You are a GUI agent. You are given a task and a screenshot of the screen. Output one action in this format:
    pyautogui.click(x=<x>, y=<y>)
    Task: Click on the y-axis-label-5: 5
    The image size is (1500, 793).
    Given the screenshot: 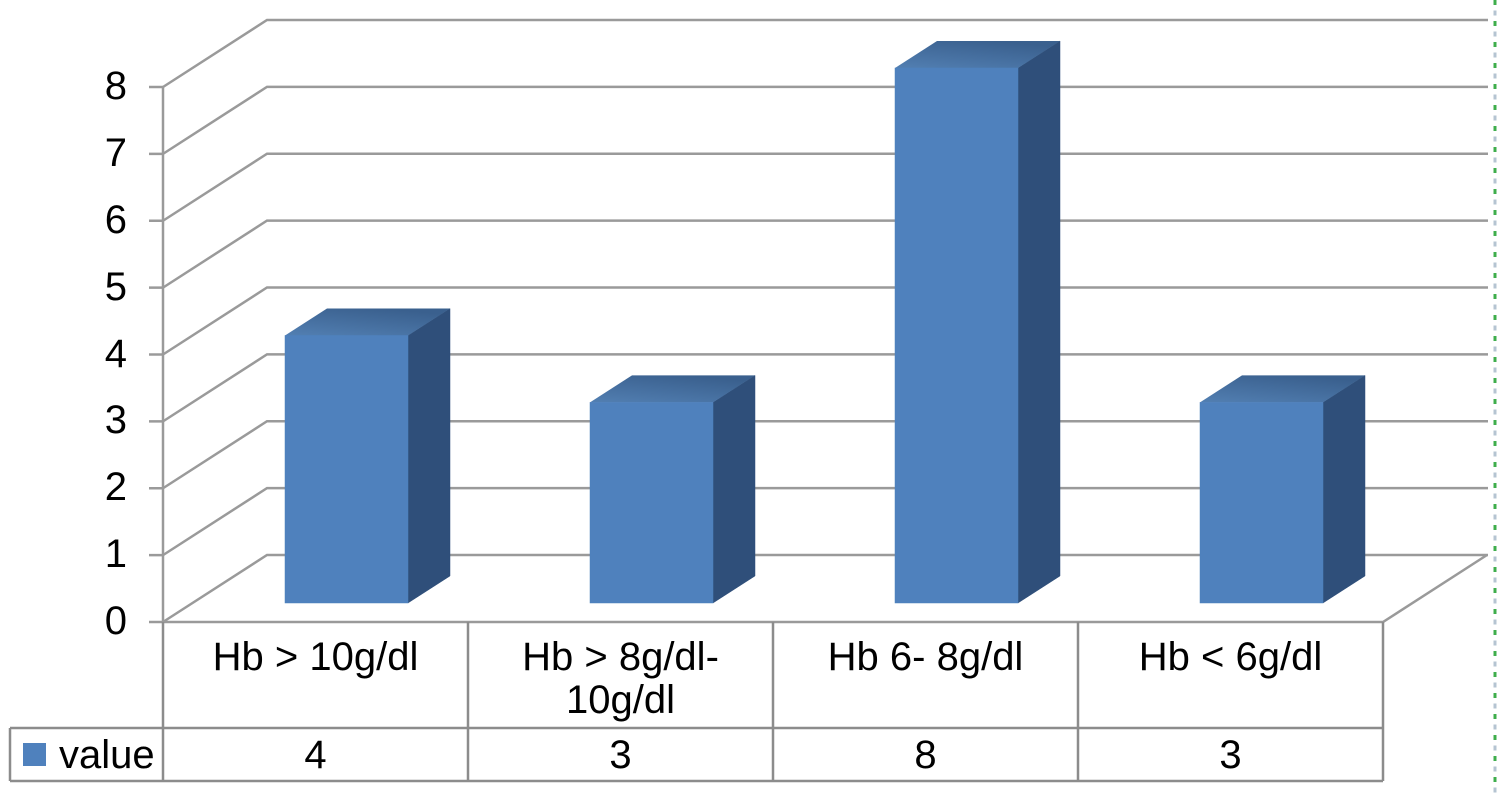 What is the action you would take?
    pyautogui.click(x=115, y=286)
    